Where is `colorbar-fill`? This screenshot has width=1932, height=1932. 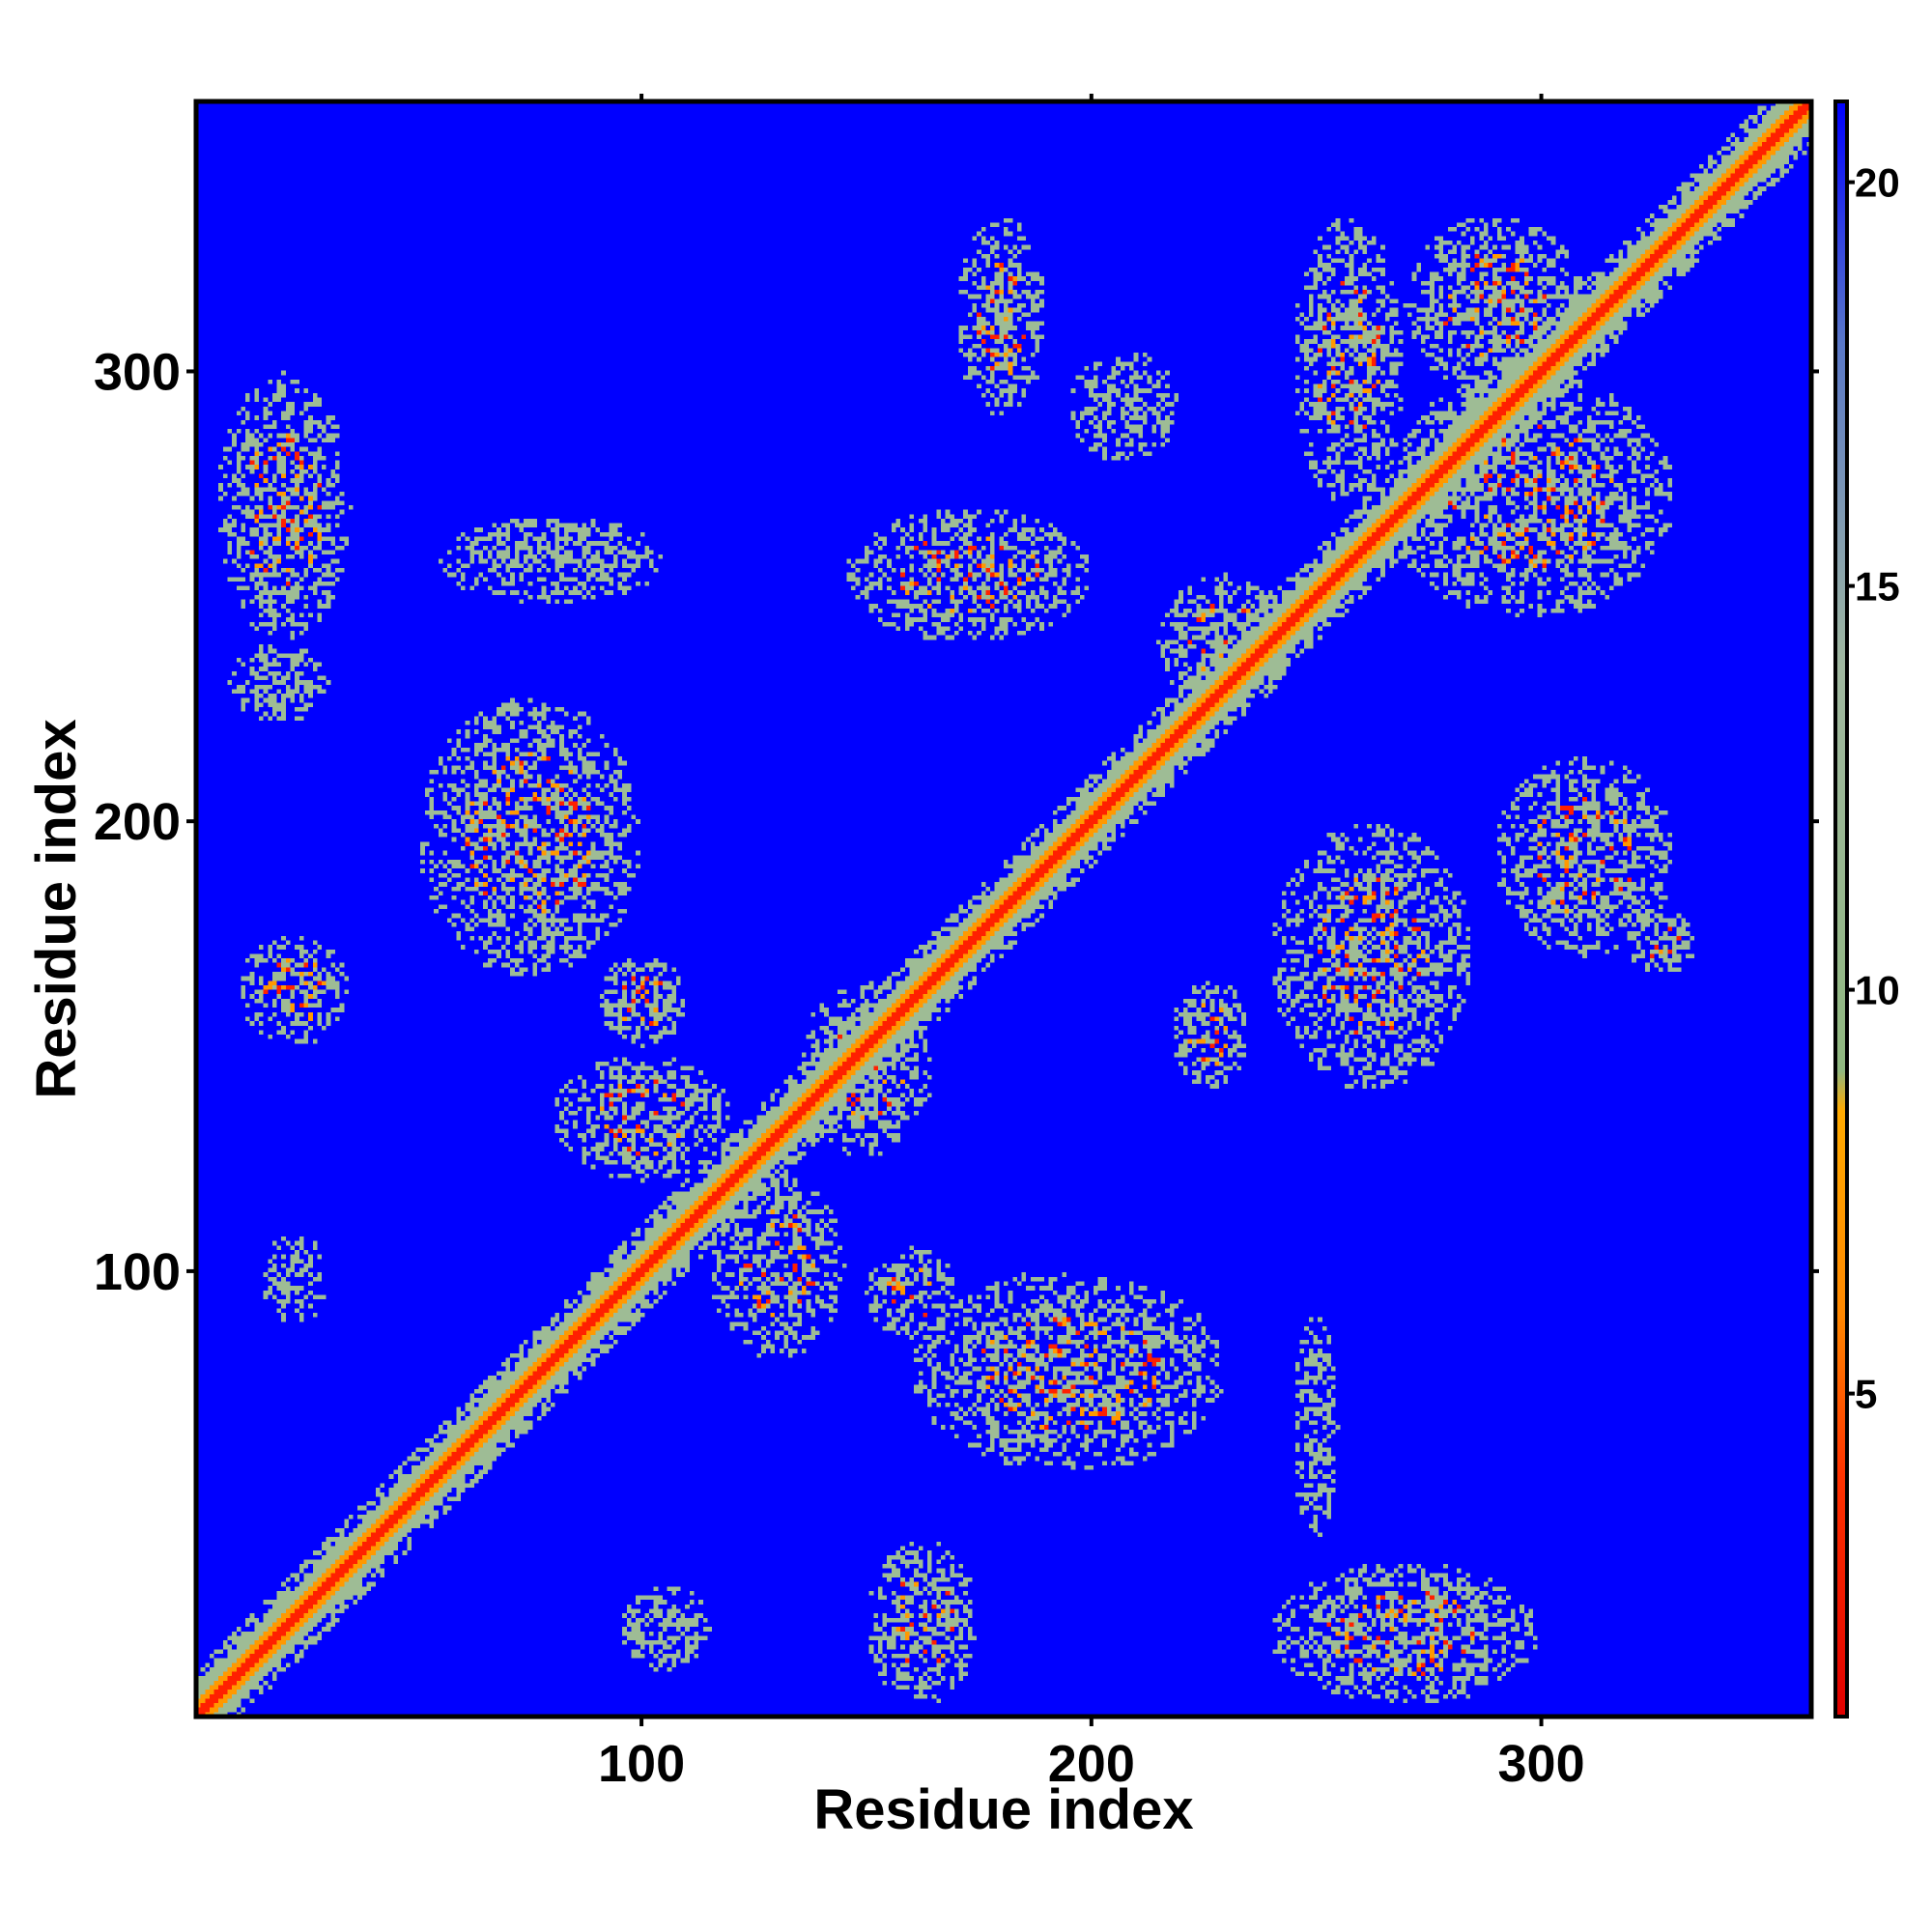
colorbar-fill is located at coordinates (1841, 909).